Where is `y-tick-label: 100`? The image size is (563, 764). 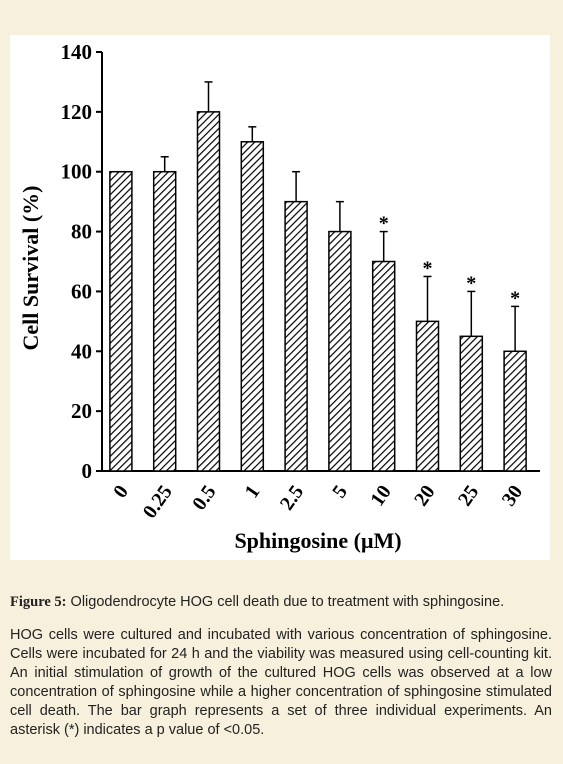
y-tick-label: 100 is located at coordinates (77, 172).